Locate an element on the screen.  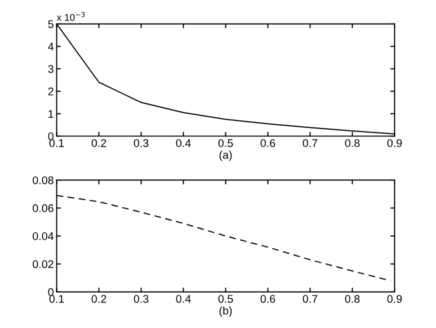
x-axis-title: (b) is located at coordinates (226, 311).